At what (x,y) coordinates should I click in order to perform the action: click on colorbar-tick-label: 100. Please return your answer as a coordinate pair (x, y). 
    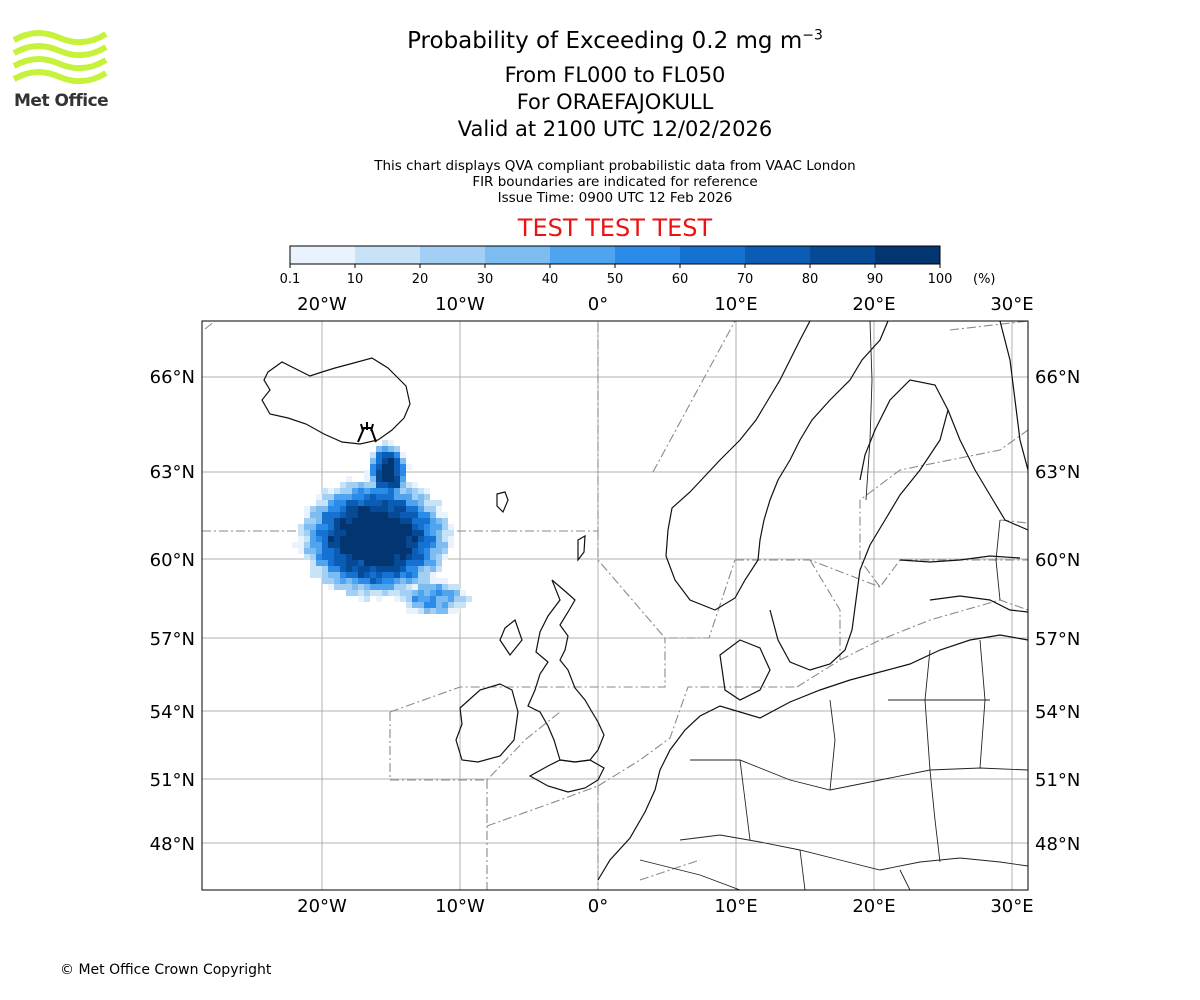
    Looking at the image, I should click on (940, 279).